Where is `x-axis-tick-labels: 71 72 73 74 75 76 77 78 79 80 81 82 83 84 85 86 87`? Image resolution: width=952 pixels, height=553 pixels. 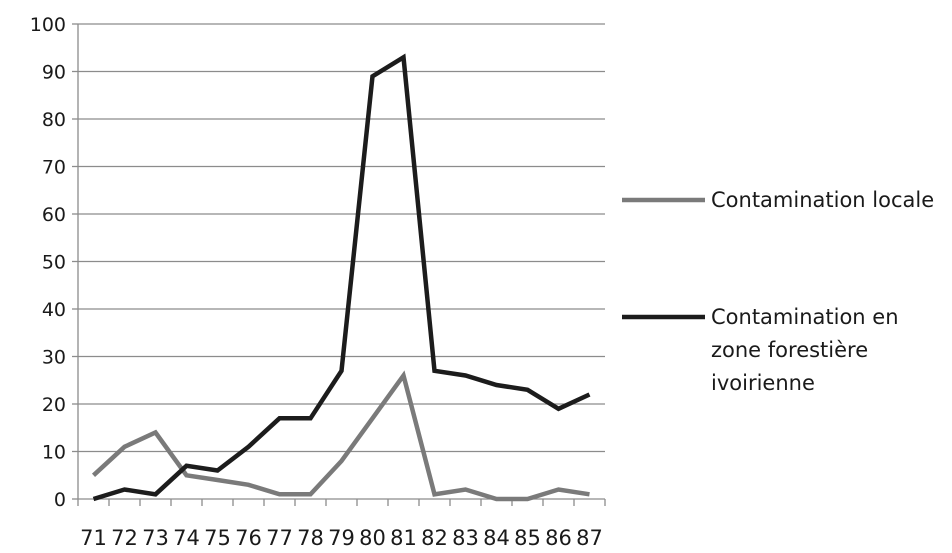
x-axis-tick-labels: 71 72 73 74 75 76 77 78 79 80 81 82 83 84 85 86 87 is located at coordinates (341, 538).